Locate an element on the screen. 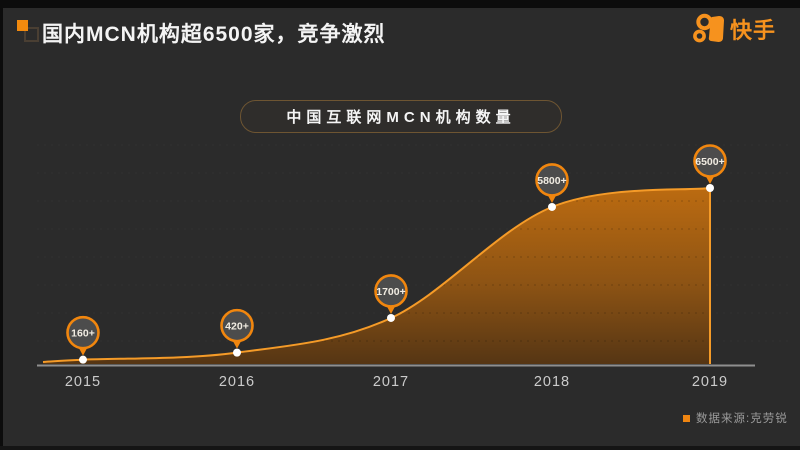  balloon-value-label: 160+ is located at coordinates (83, 333).